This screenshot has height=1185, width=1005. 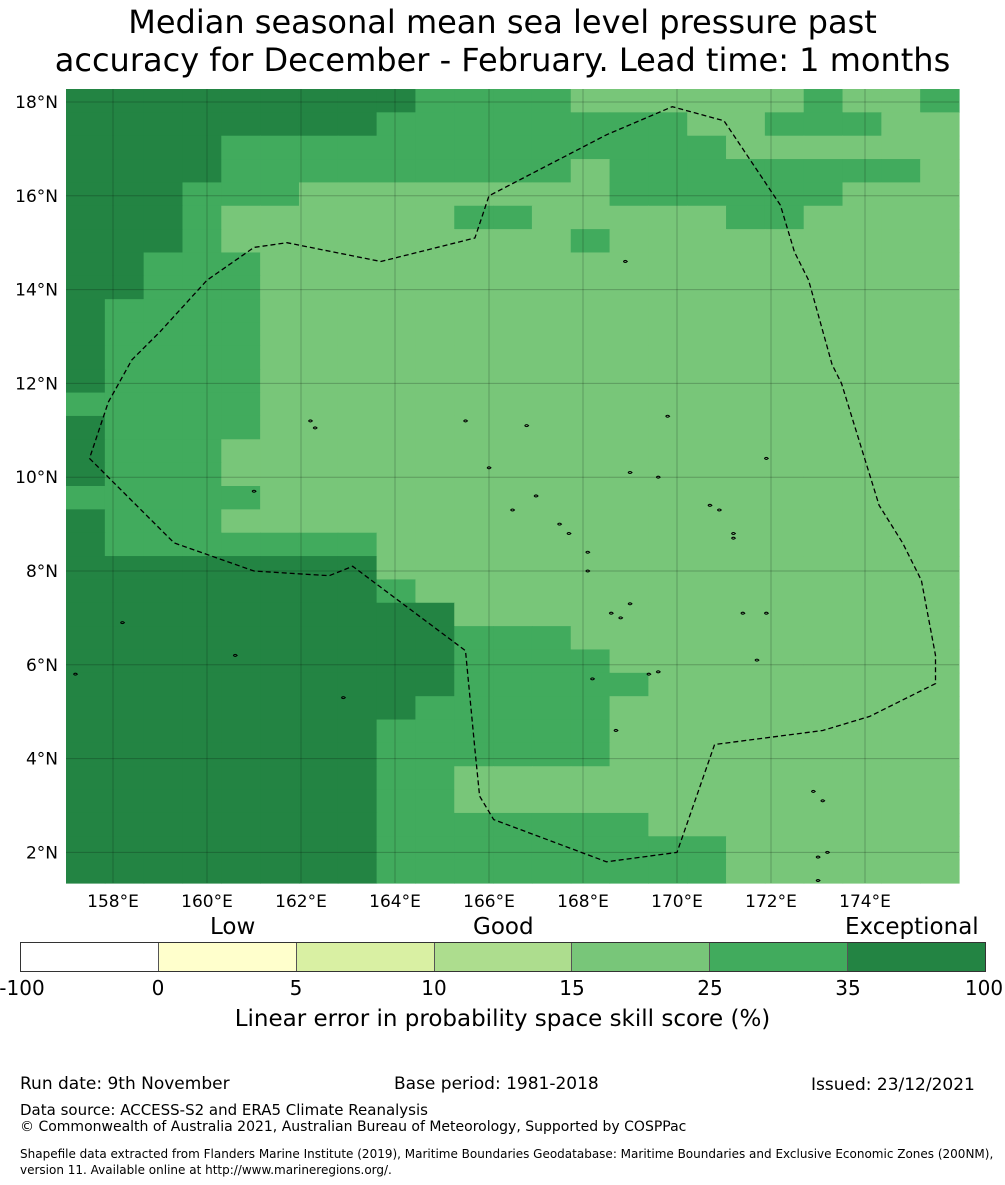 I want to click on longitude-tick-label: 162°E, so click(x=301, y=901).